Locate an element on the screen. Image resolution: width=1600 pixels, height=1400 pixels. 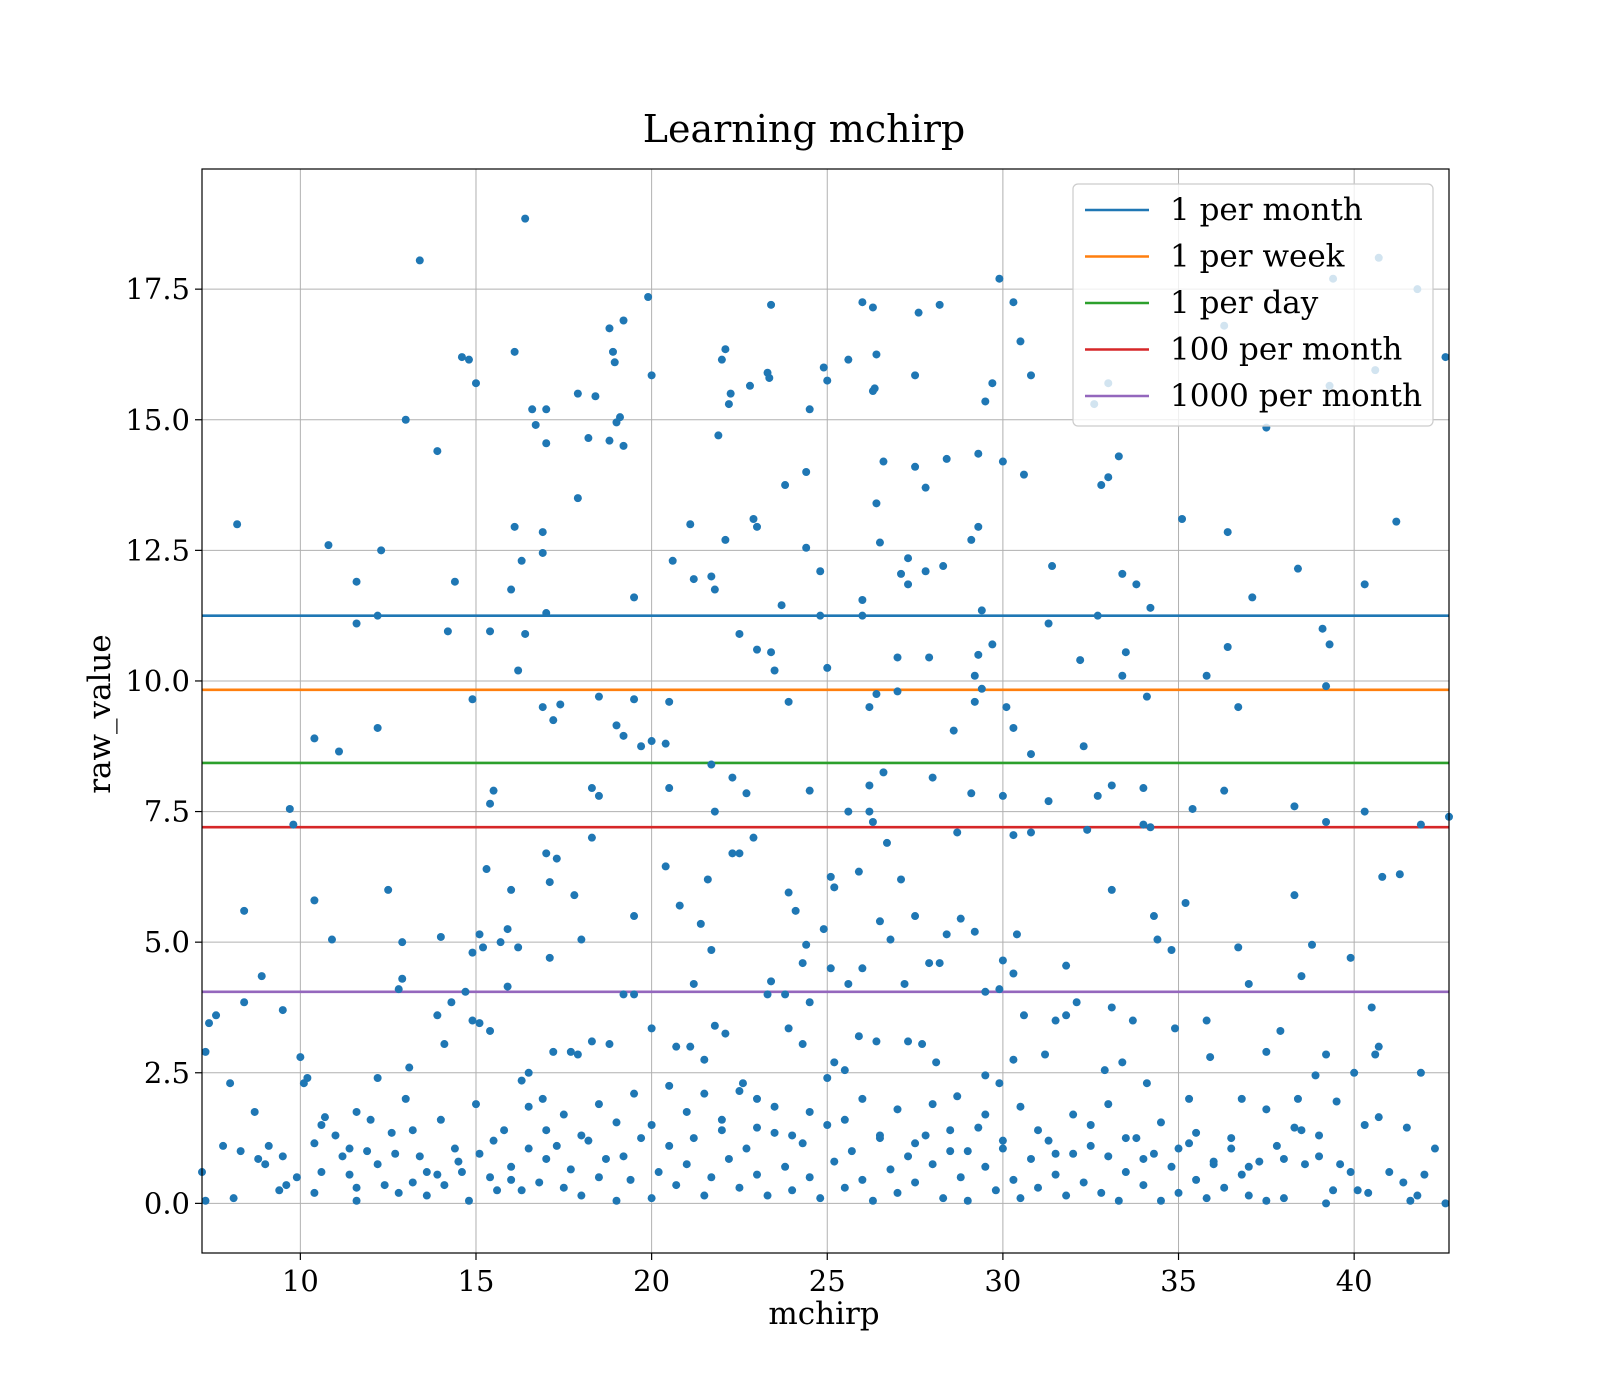
x-tick-label: 20 is located at coordinates (651, 1281).